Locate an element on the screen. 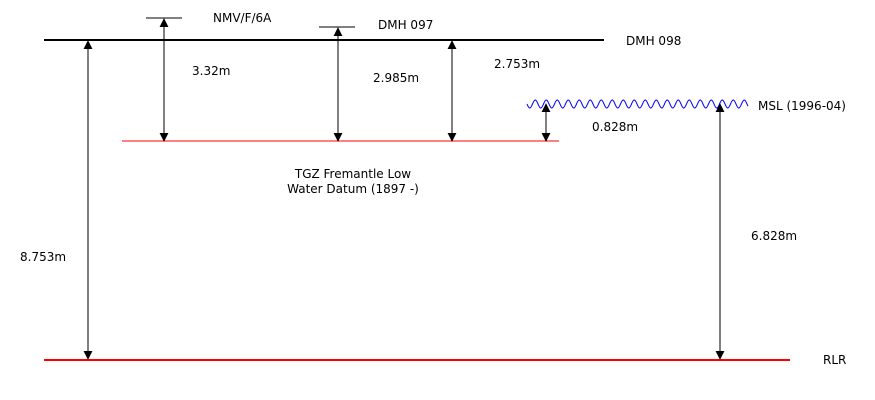  dist-dmh098-tgz: 2.753m is located at coordinates (517, 64).